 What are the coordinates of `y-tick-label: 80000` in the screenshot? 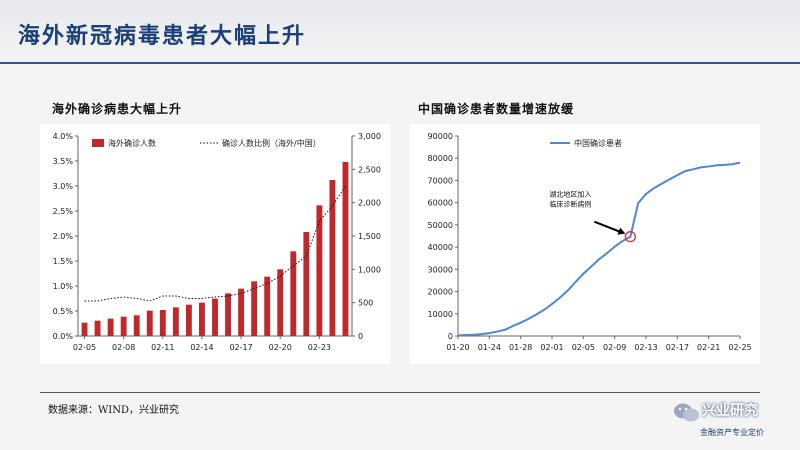 It's located at (440, 158).